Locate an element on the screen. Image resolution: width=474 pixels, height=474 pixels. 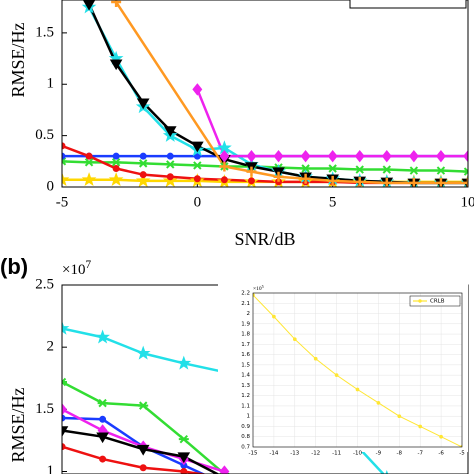
y-tick-label: 0.9 is located at coordinates (245, 427).